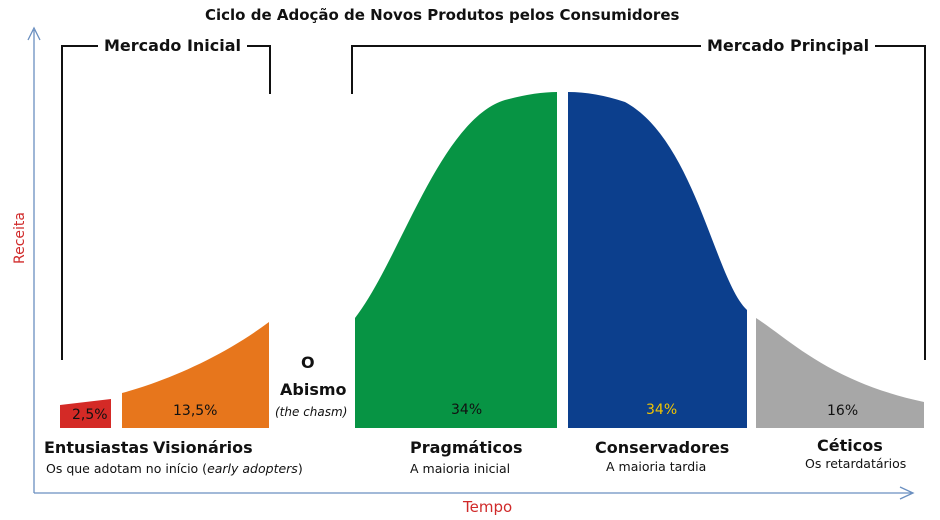 This screenshot has width=940, height=520. Describe the element at coordinates (166, 202) in the screenshot. I see `initial-market-bracket` at that location.